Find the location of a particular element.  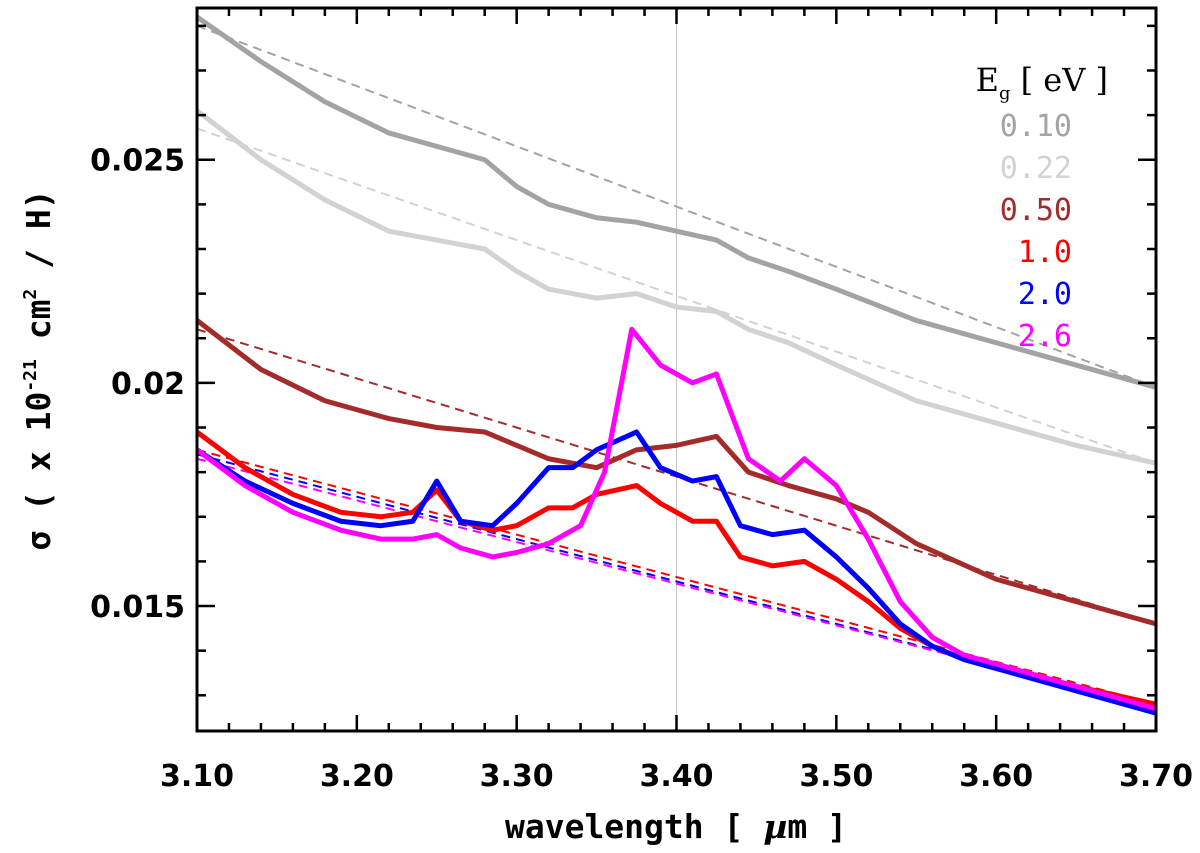

legend-entry-1.0: 1.0 is located at coordinates (1045, 252).